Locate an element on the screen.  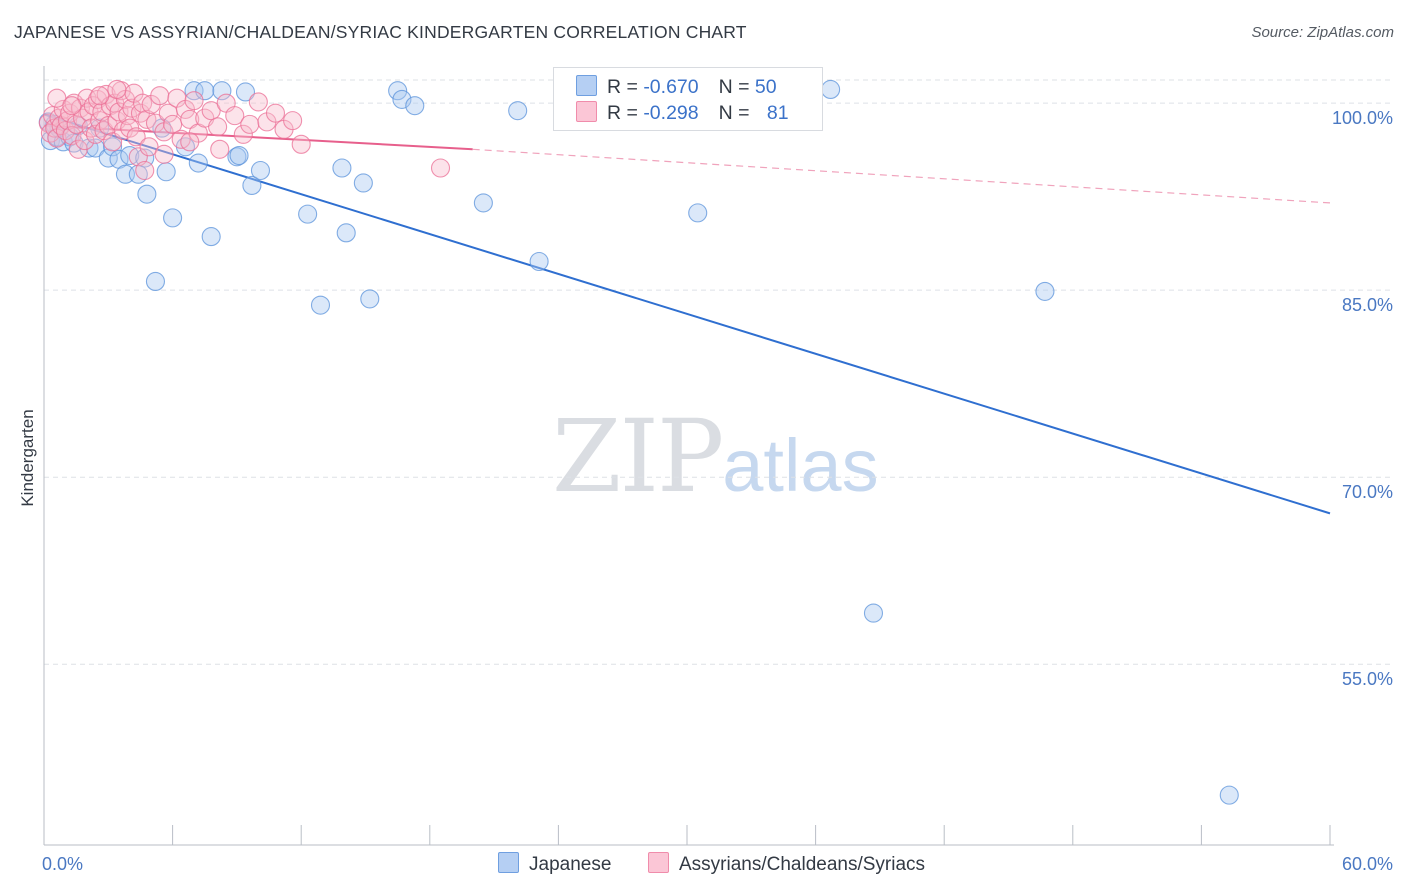
watermark: ZIPatlas is located at coordinates (715, 456).